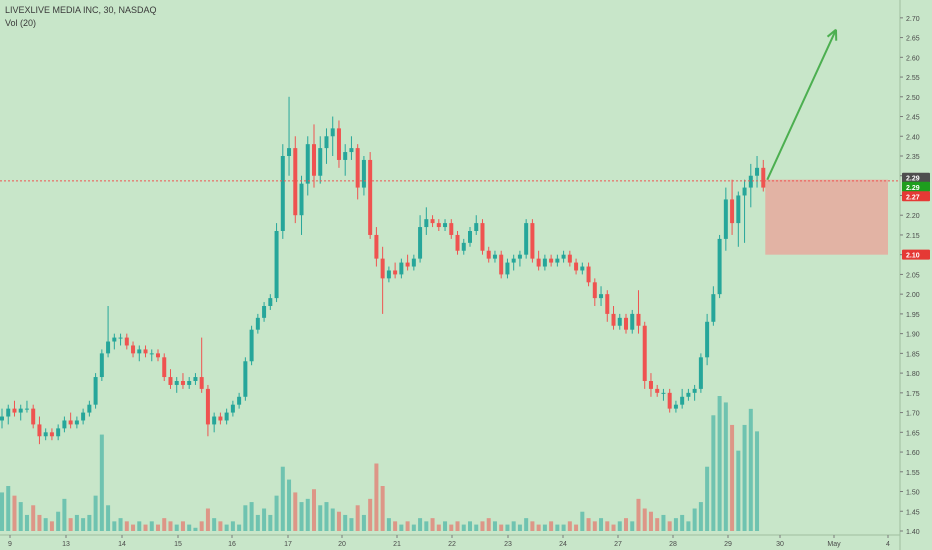  I want to click on price-tick-label: 2.55, so click(913, 78).